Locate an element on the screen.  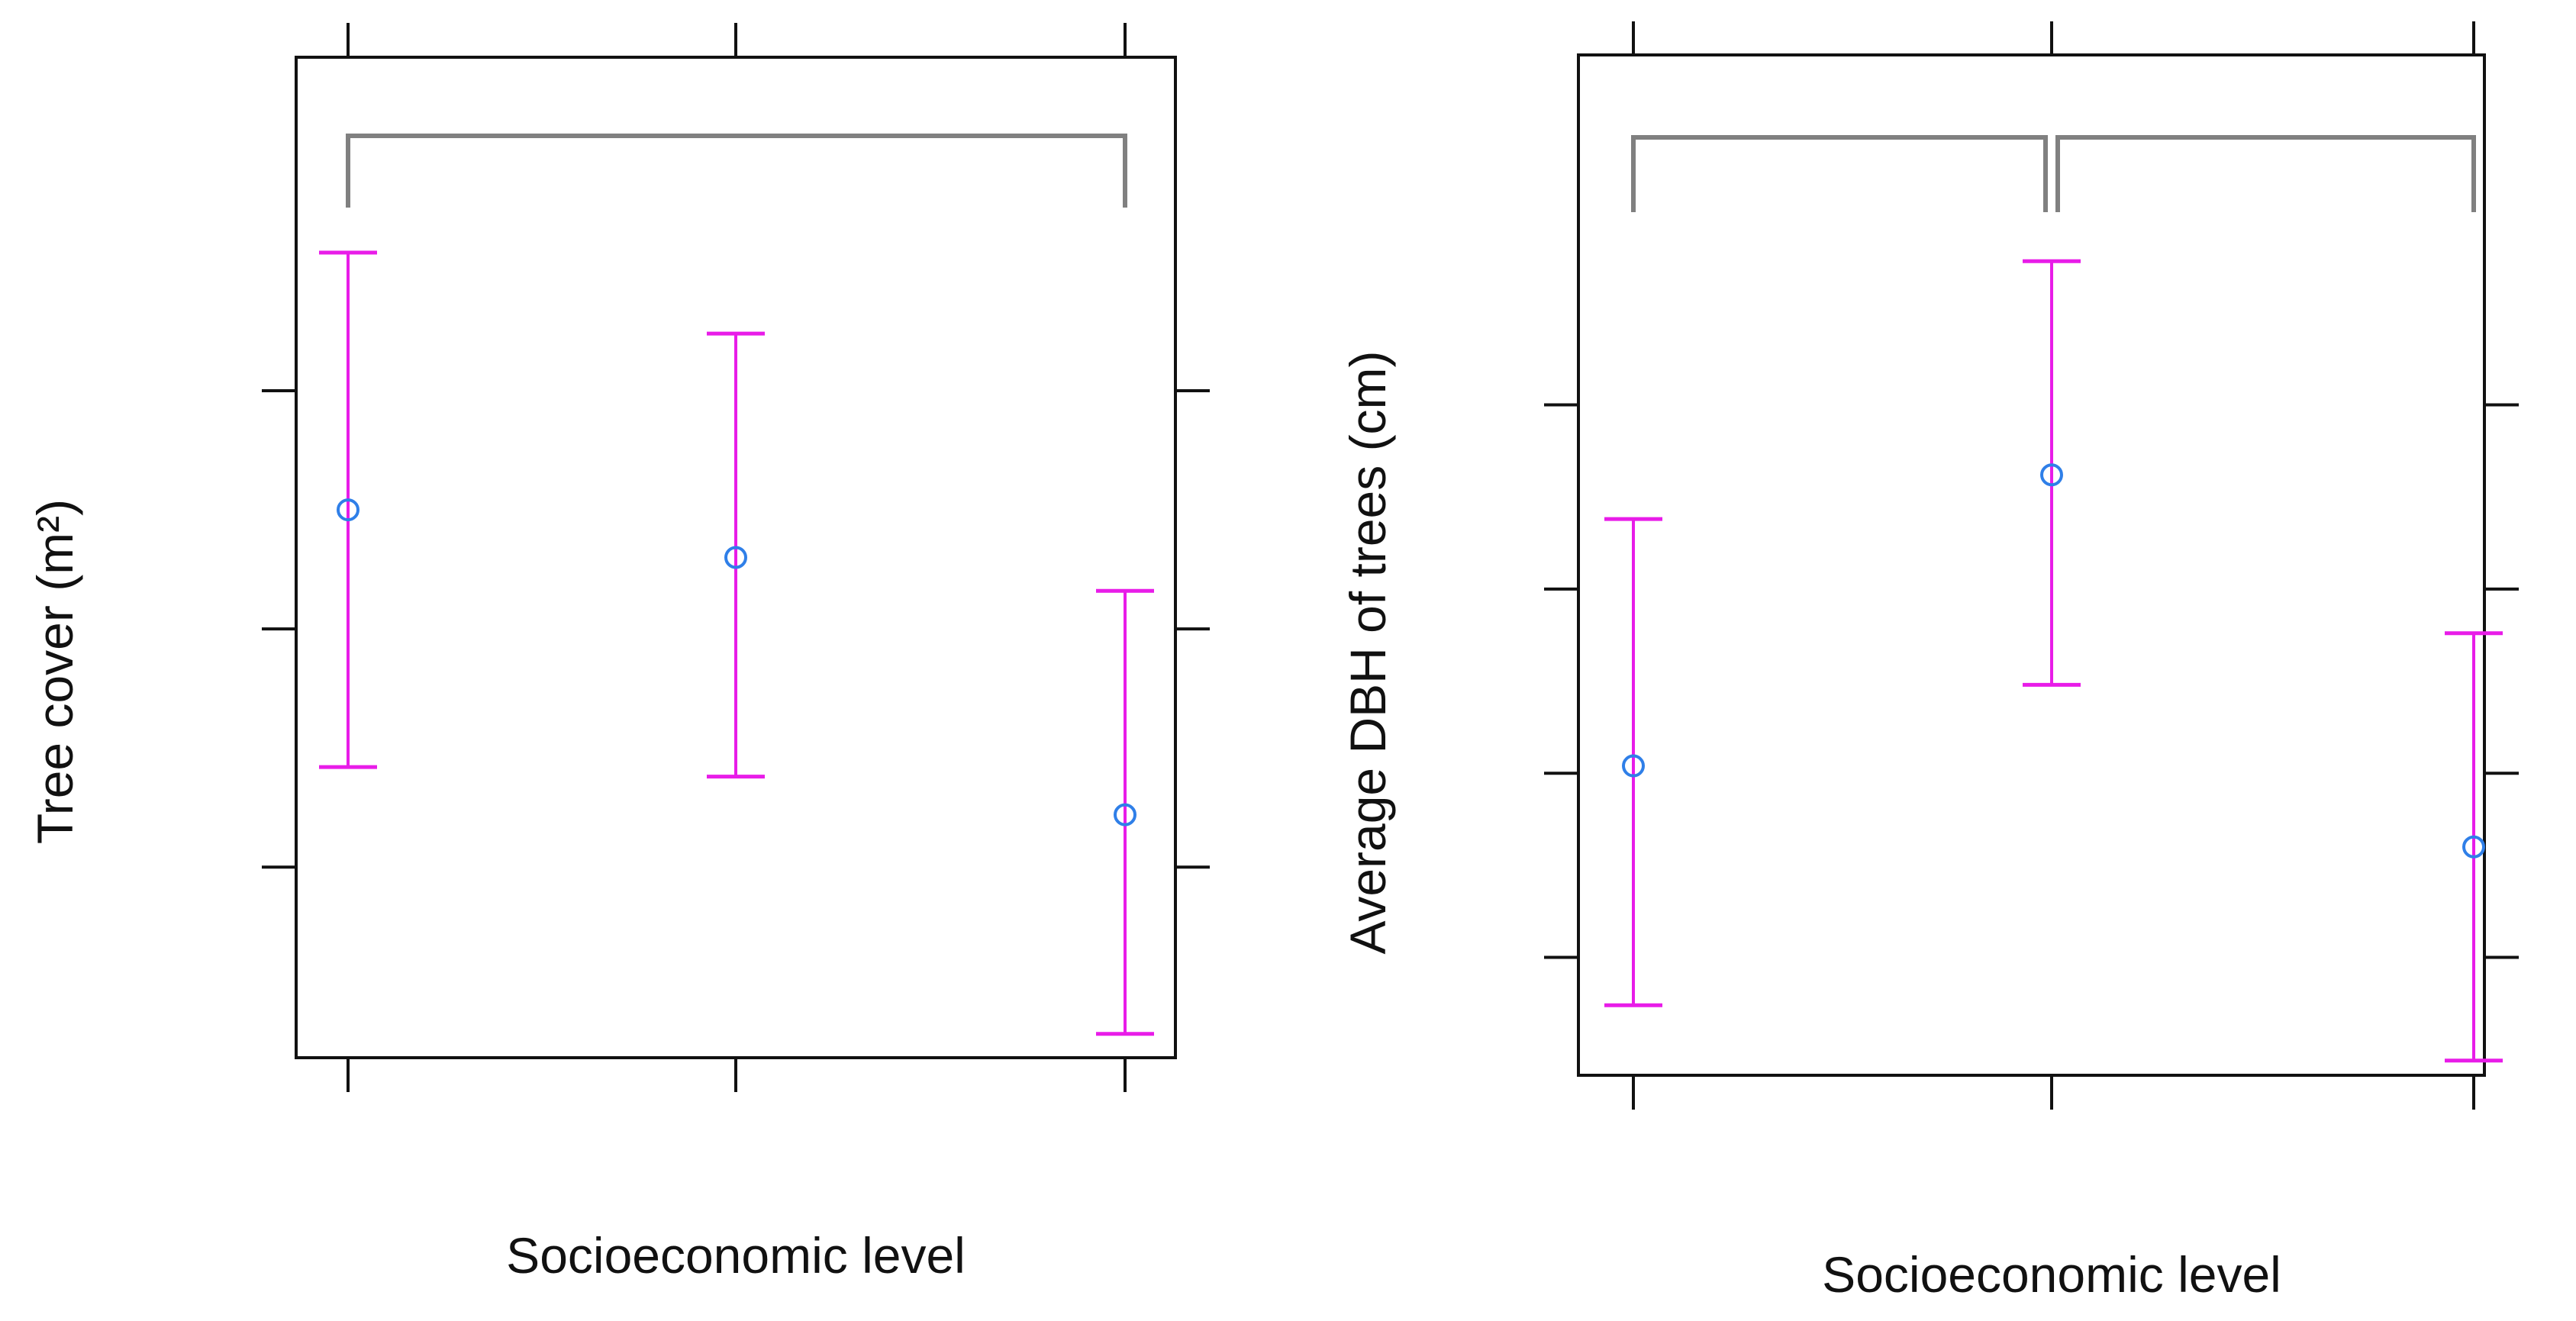
y-axis-label: Tree cover (m²) is located at coordinates (55, 671).